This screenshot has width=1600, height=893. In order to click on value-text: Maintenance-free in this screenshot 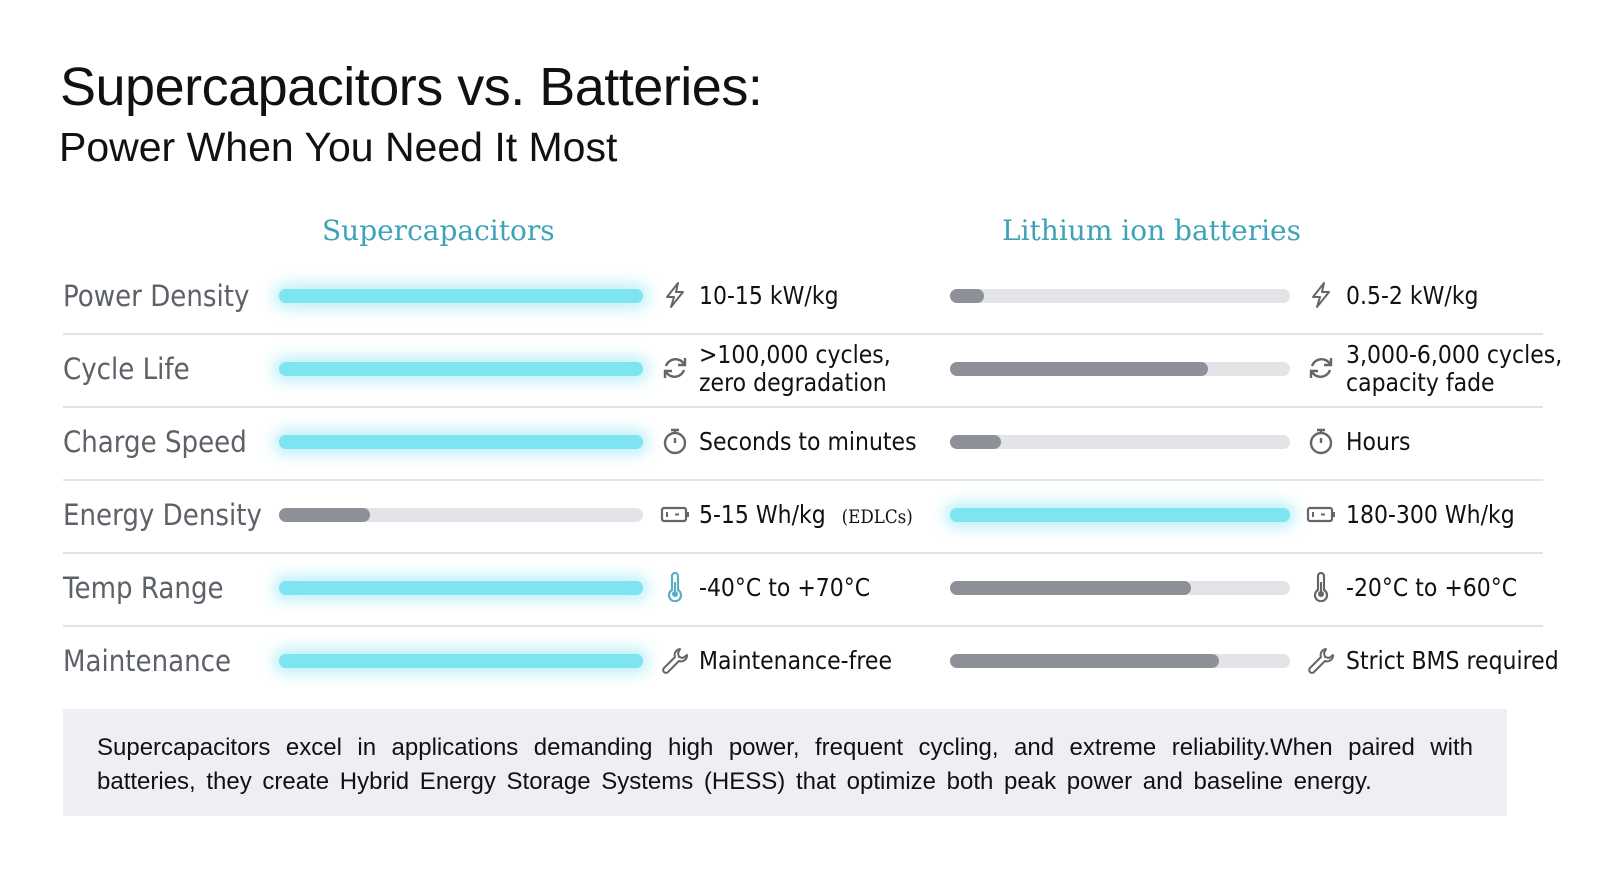, I will do `click(795, 660)`.